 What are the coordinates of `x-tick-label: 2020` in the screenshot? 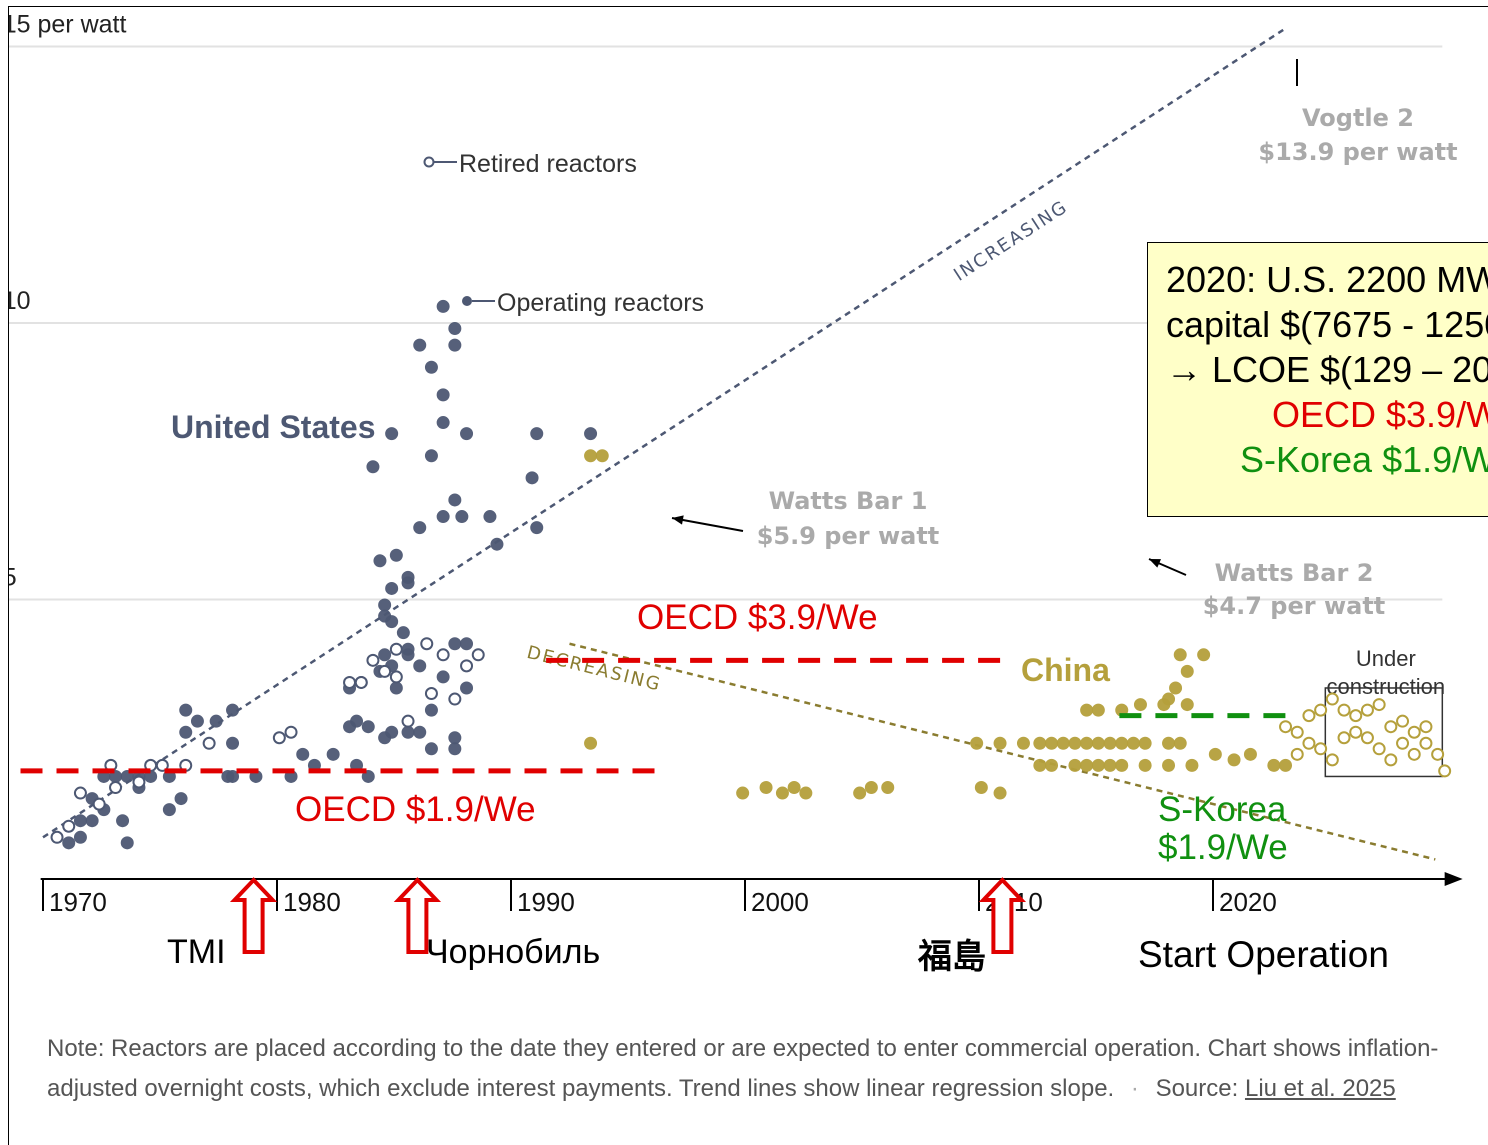 It's located at (1248, 902).